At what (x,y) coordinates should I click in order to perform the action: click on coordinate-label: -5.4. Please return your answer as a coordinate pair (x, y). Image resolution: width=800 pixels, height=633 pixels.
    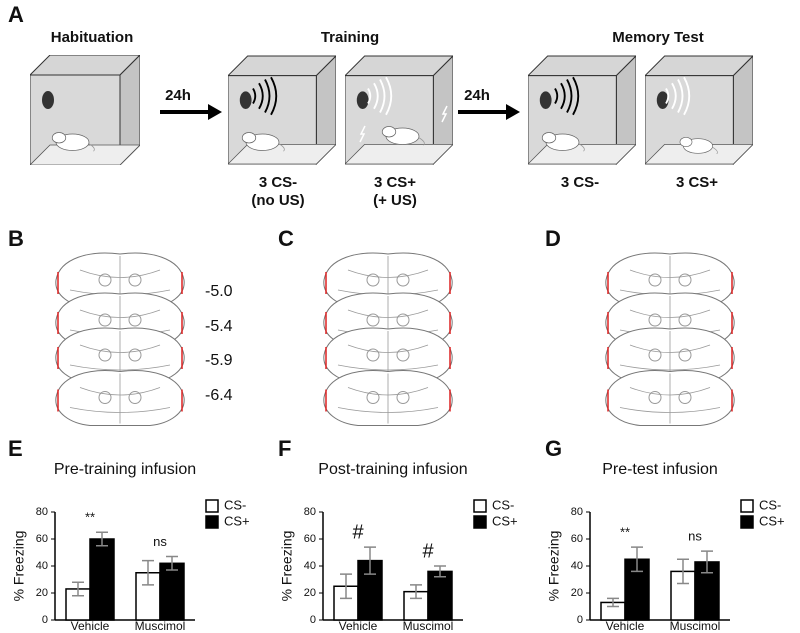
    Looking at the image, I should click on (219, 326).